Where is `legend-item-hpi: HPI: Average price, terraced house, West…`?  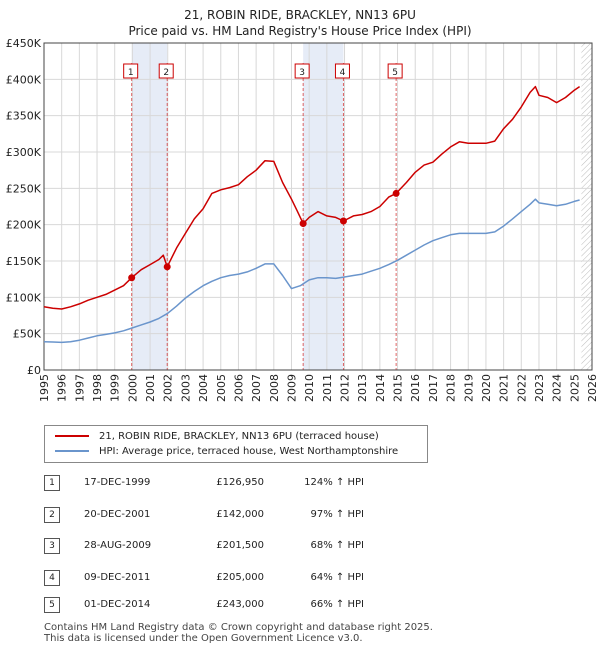 legend-item-hpi: HPI: Average price, terraced house, West… is located at coordinates (226, 452).